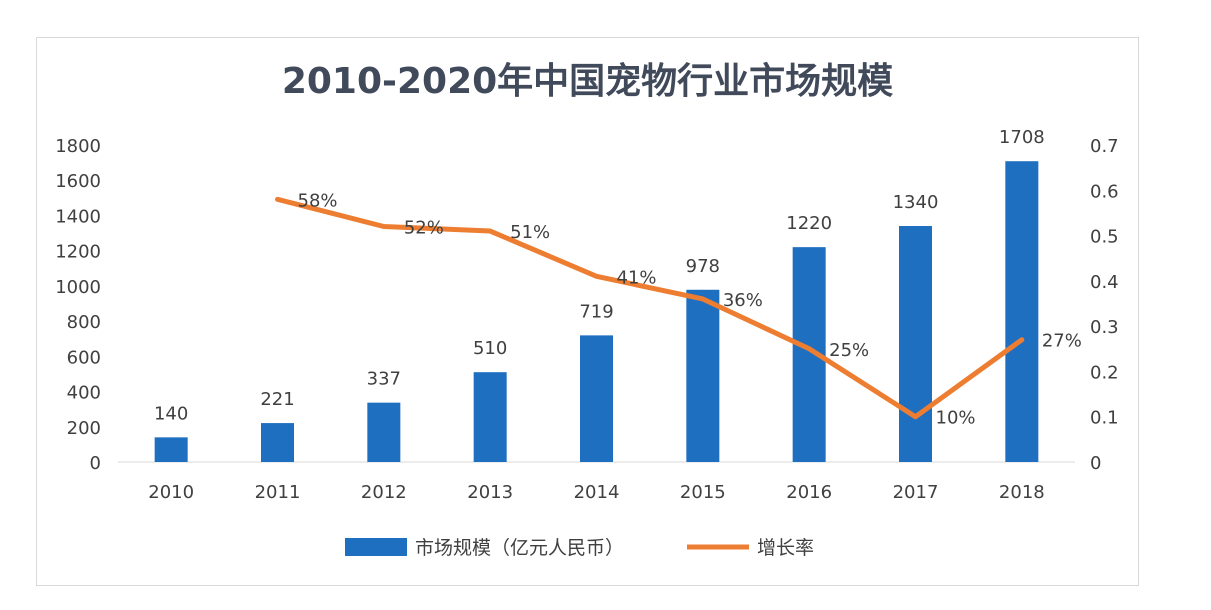 The height and width of the screenshot is (610, 1211). Describe the element at coordinates (1062, 341) in the screenshot. I see `rate-value-label: 27%` at that location.